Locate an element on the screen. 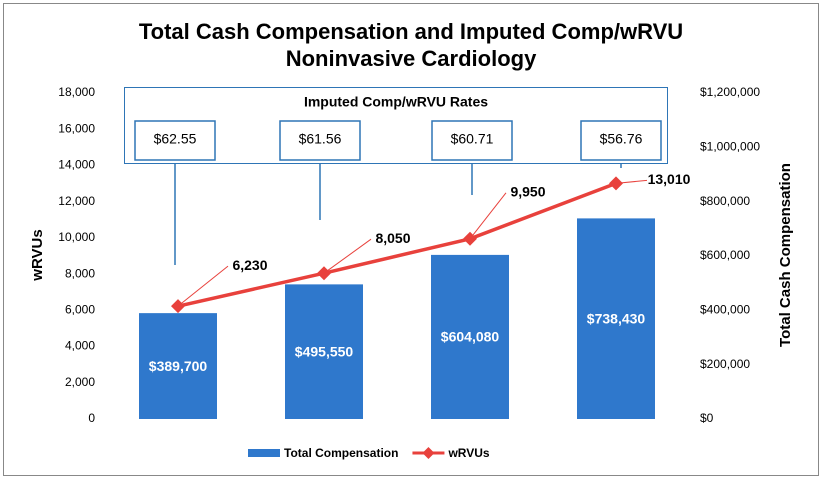  y2-tick-label: $1,000,000 is located at coordinates (730, 147).